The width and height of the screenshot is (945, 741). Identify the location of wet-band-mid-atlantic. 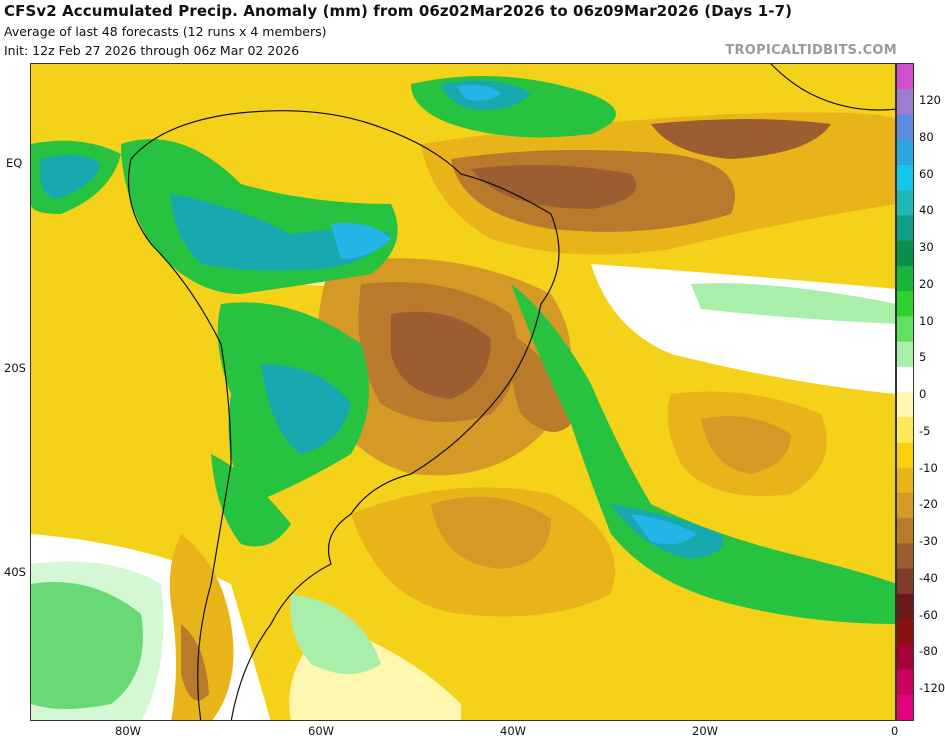
(793, 303).